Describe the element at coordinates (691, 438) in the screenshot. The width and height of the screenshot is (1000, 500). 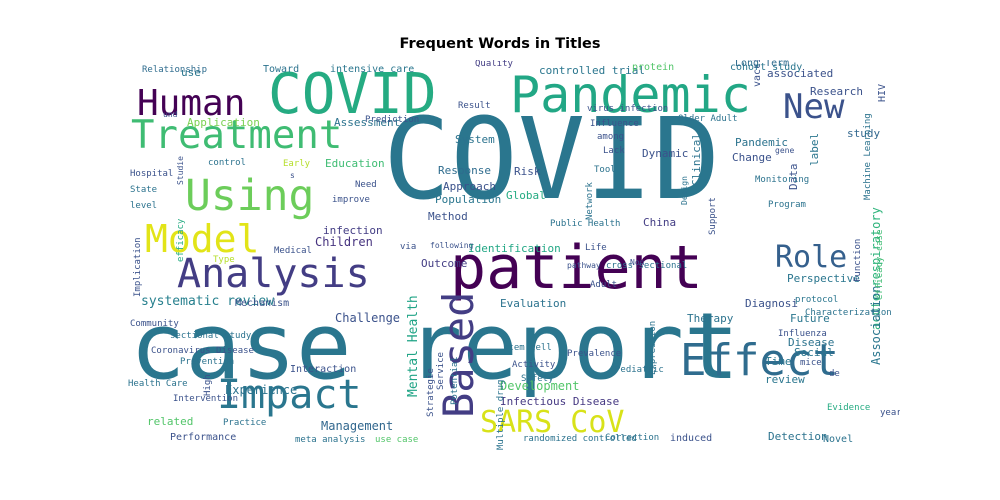
I see `word-induced: induced` at that location.